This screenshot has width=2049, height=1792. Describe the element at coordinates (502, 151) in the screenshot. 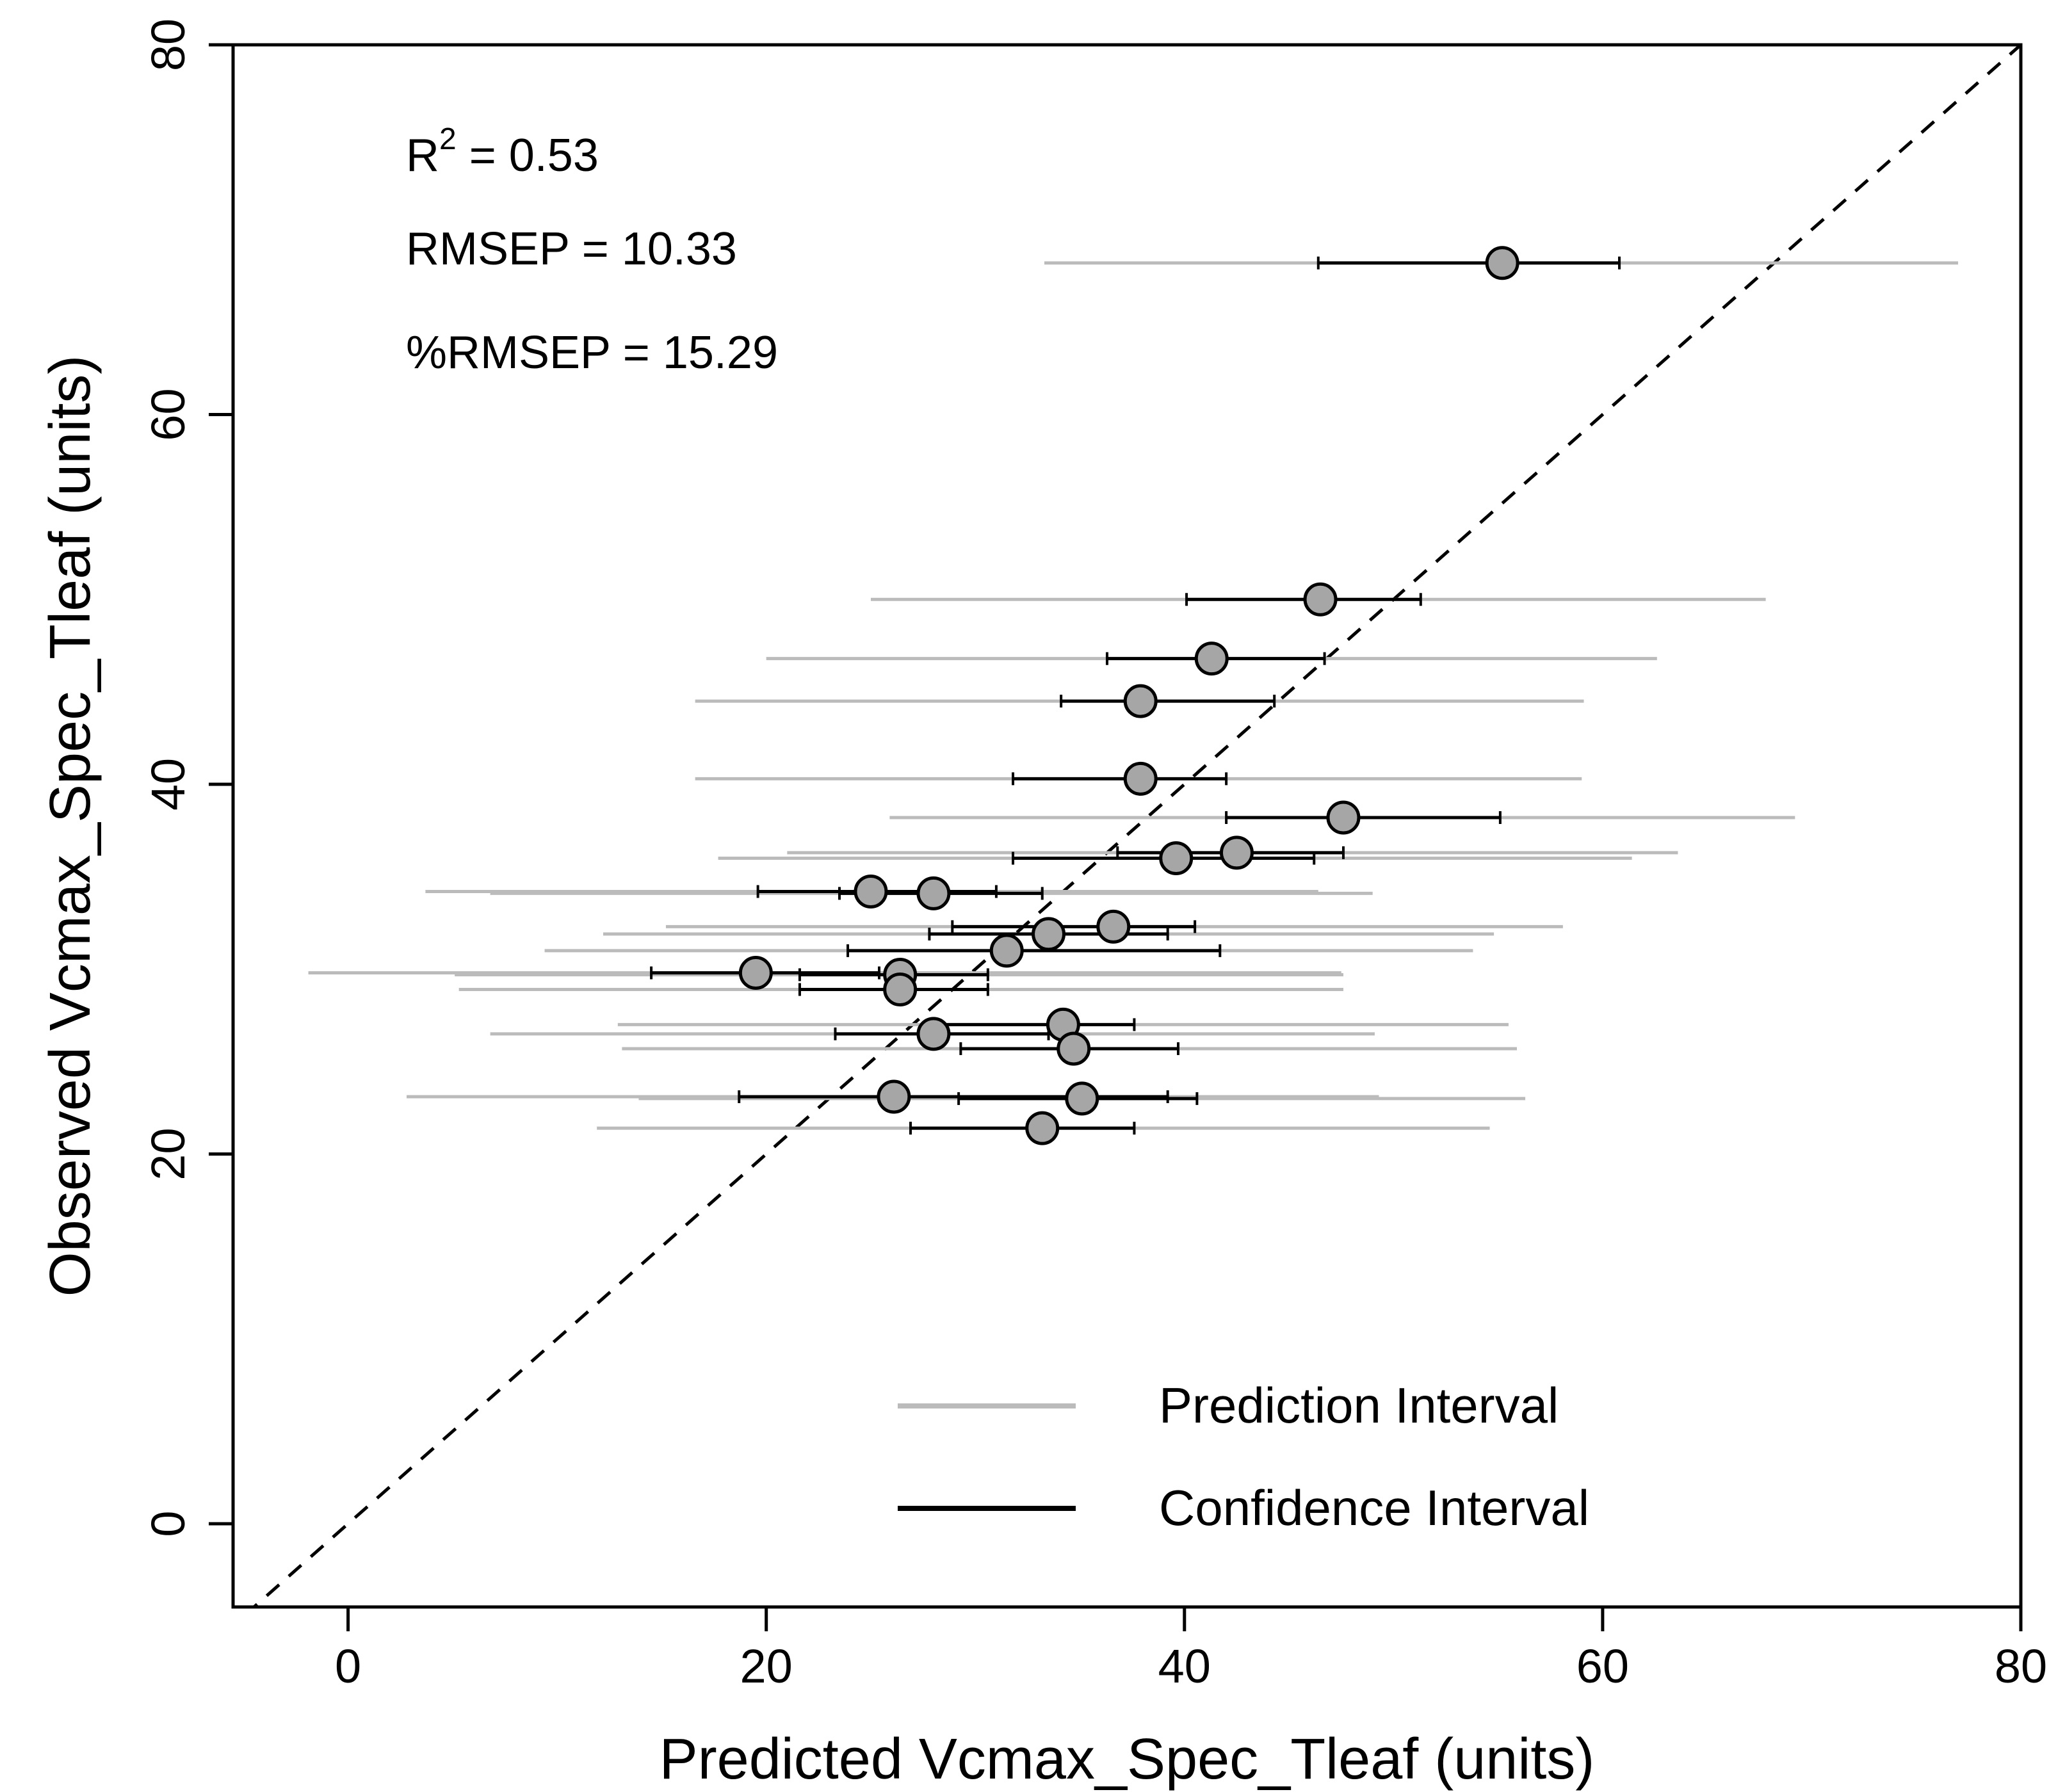

I see `r-squared-stat: R2 = 0.53` at that location.